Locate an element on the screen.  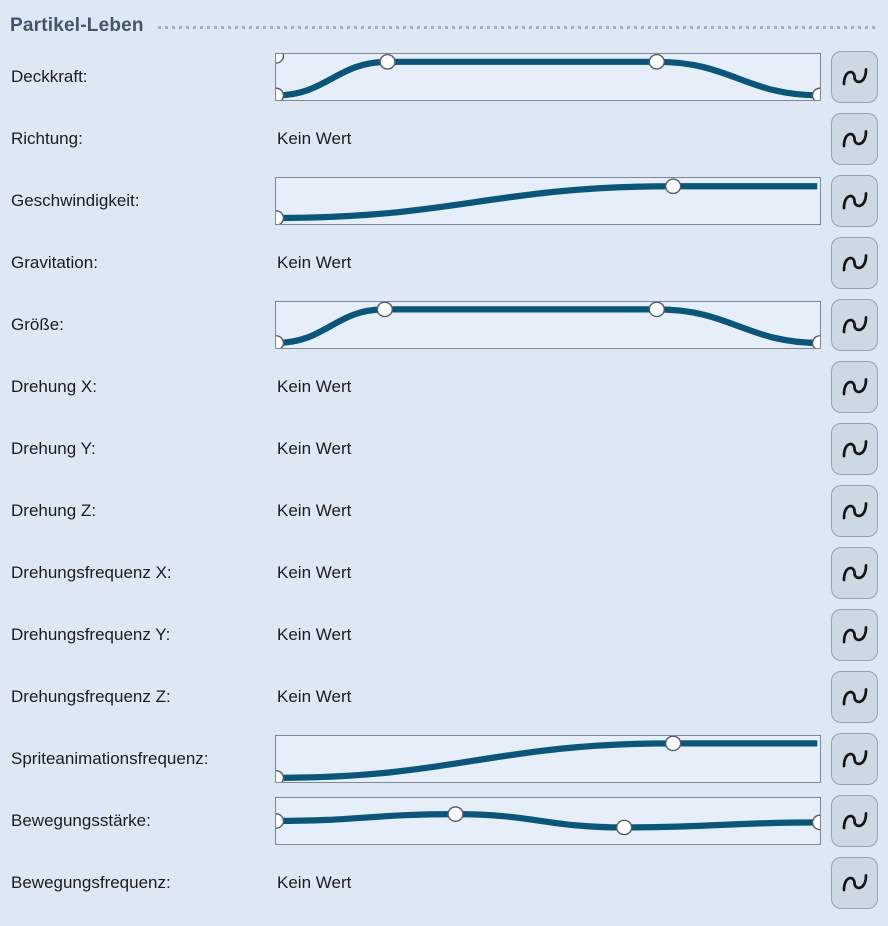
property-label: Größe: is located at coordinates (37, 324).